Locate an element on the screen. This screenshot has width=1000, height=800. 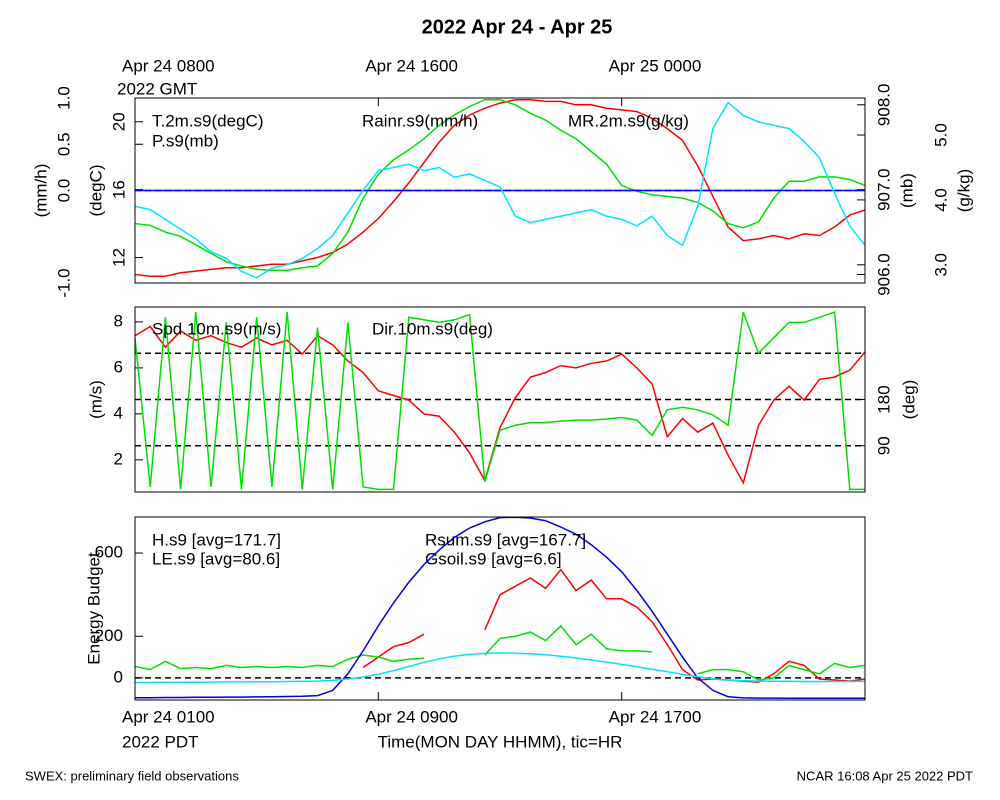
y-tick-label: 12 is located at coordinates (118, 257).